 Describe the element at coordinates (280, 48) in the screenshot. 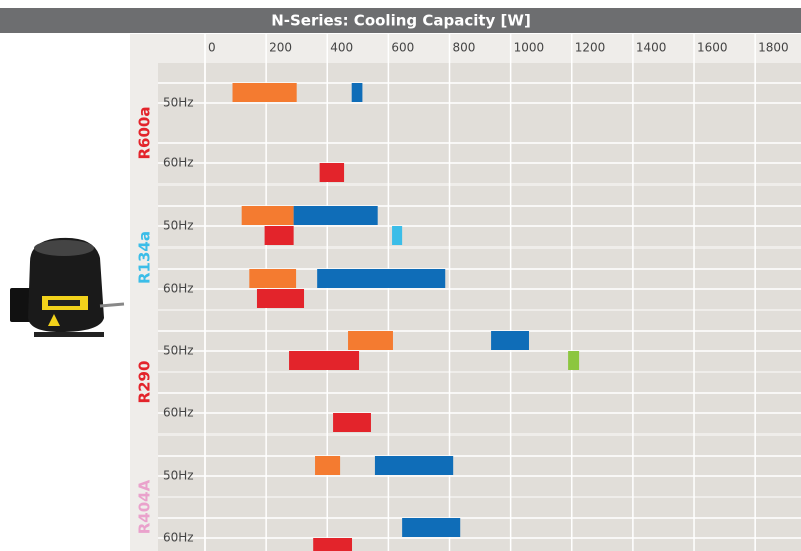

I see `x-tick-label: 200` at that location.